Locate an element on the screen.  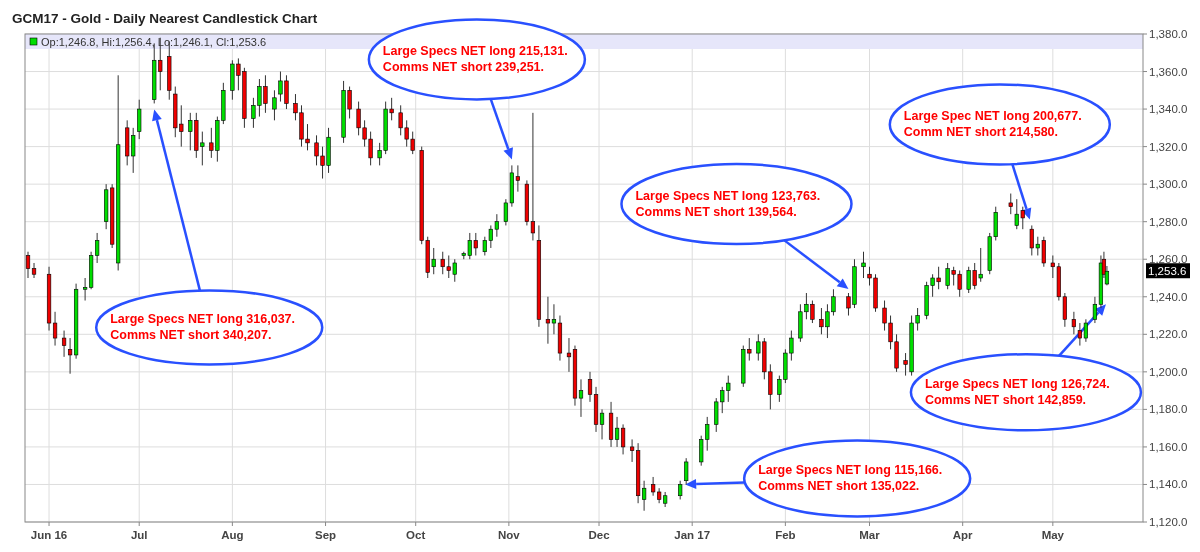
x-tick-label: Sep is located at coordinates (325, 535).